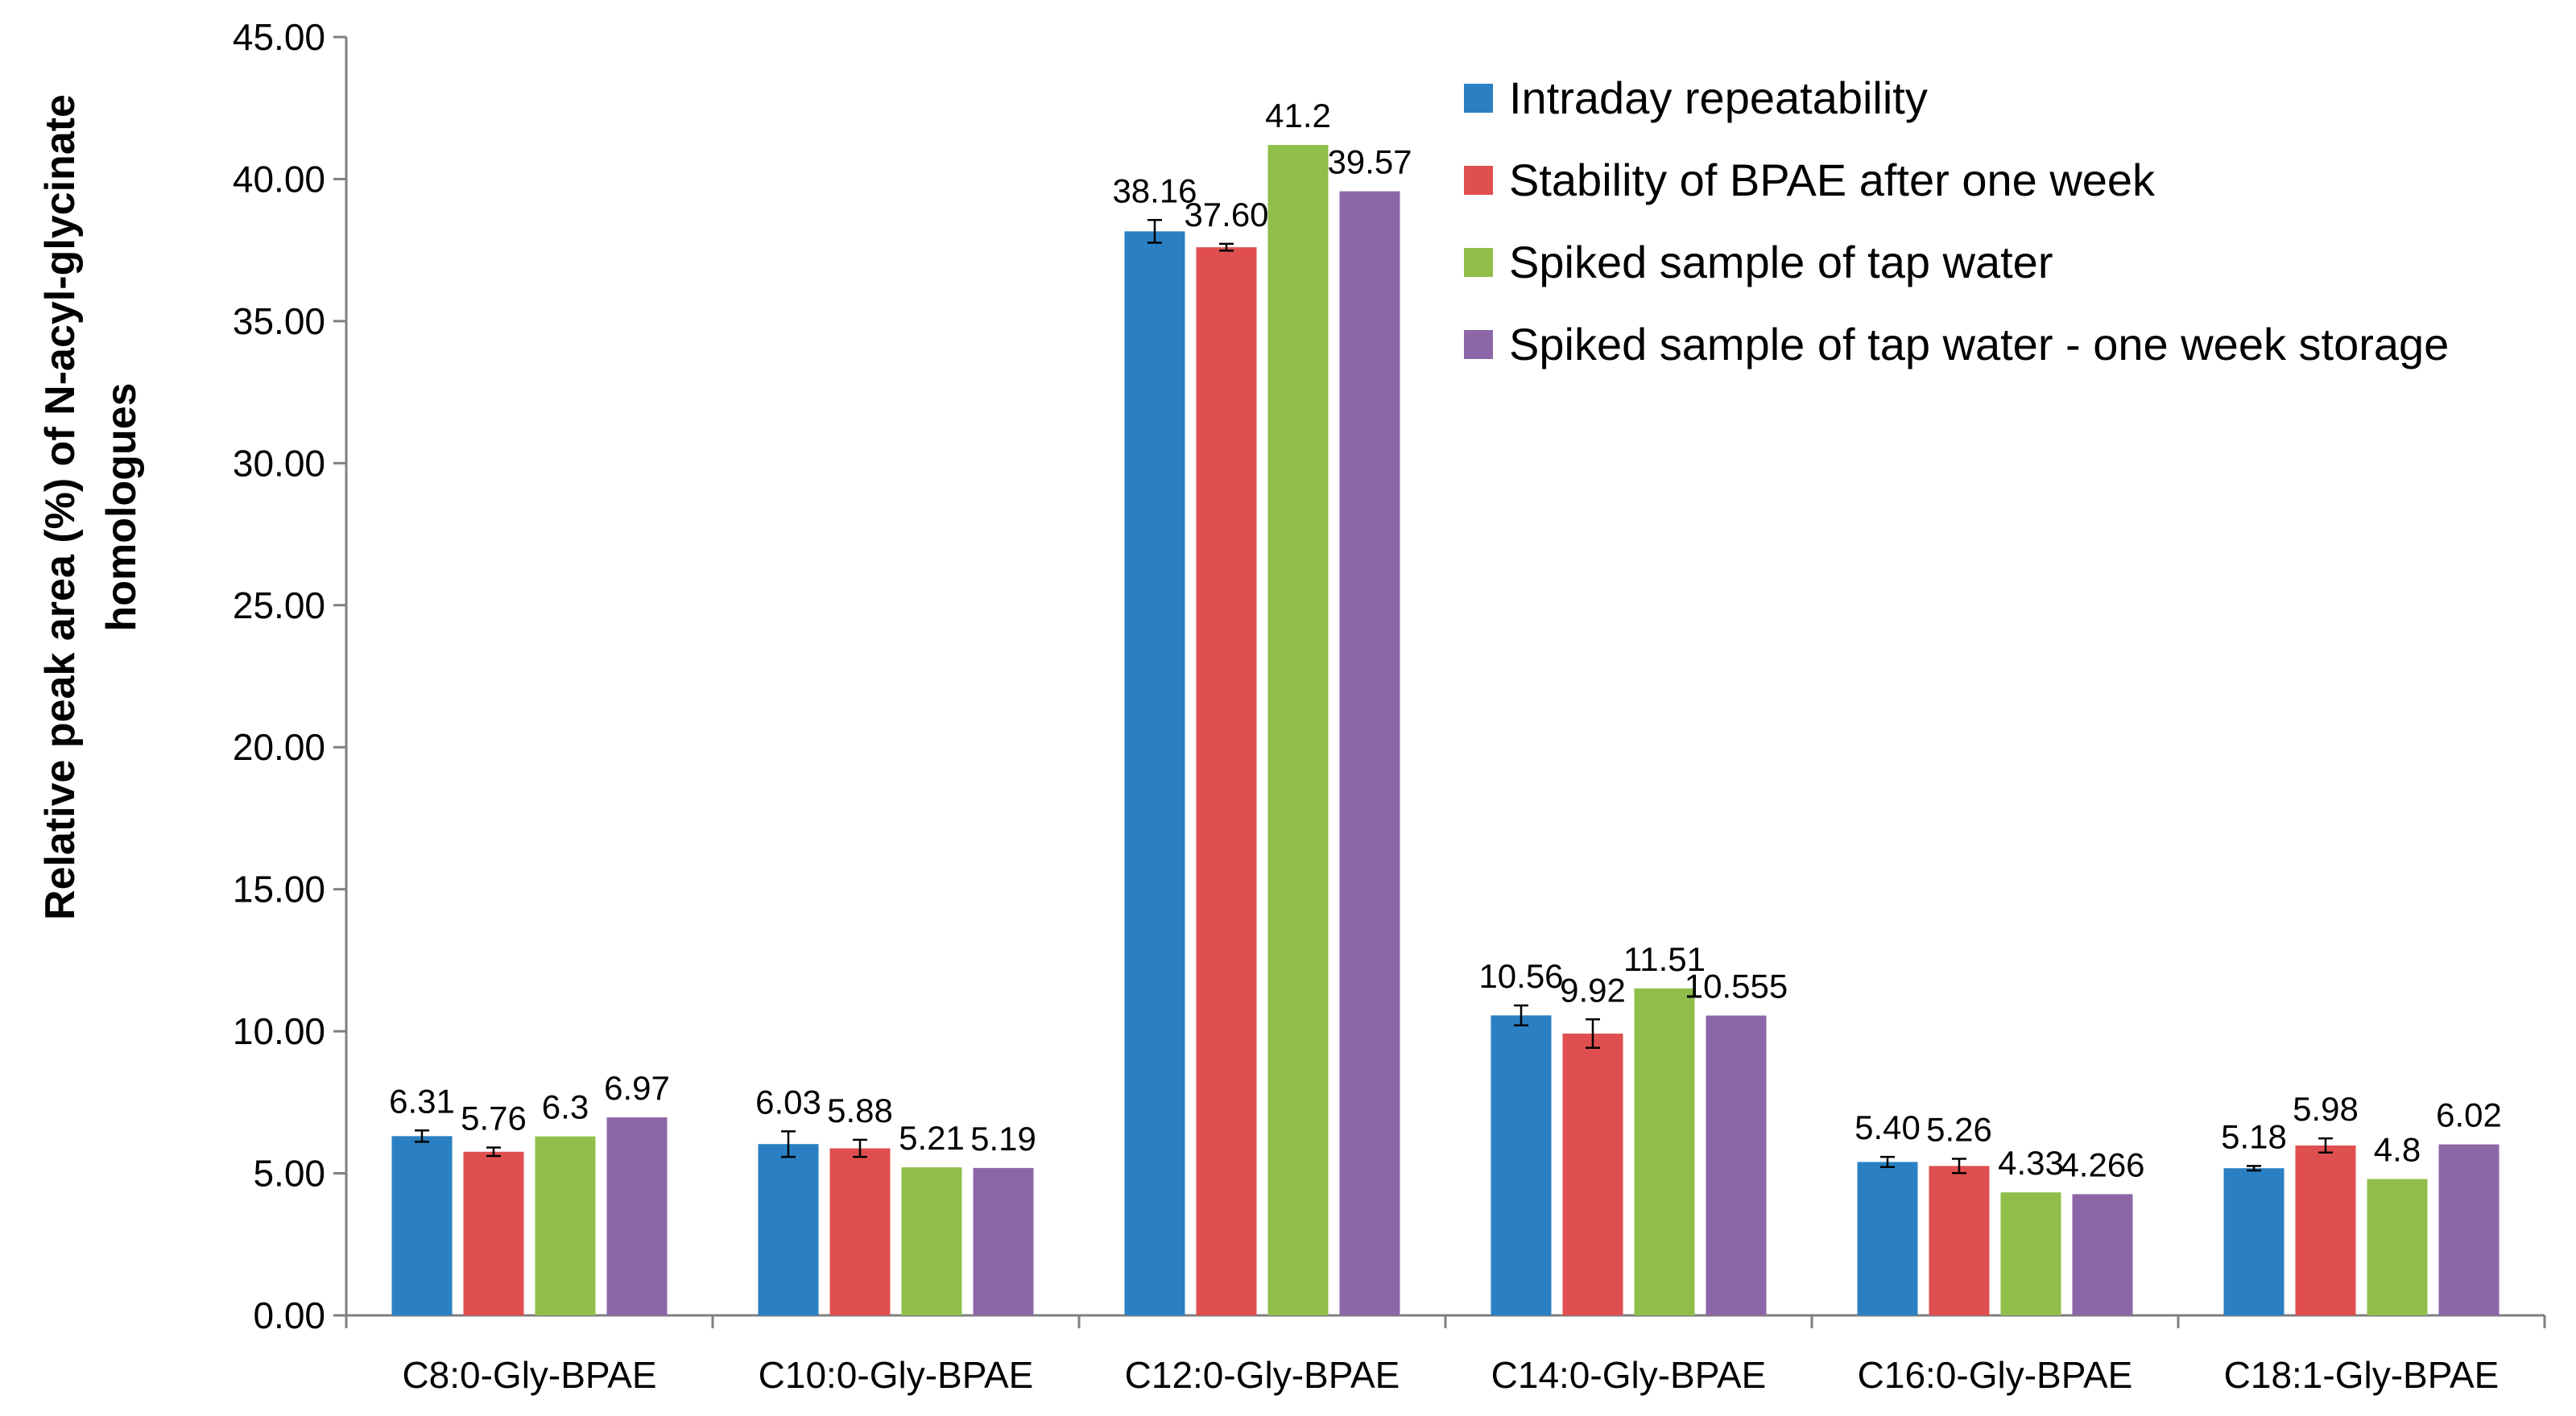  What do you see at coordinates (1959, 1130) in the screenshot?
I see `data-label: 5.26` at bounding box center [1959, 1130].